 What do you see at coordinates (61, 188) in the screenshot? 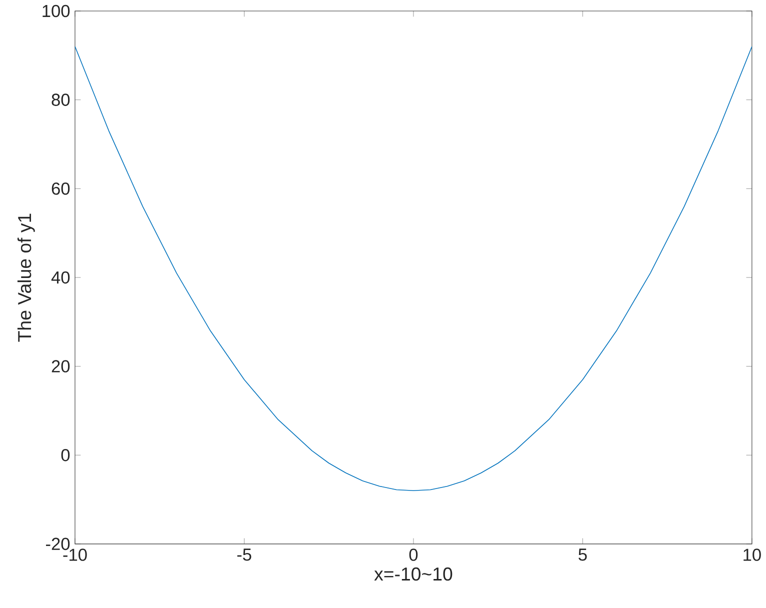
I see `y-tick-label: 60` at bounding box center [61, 188].